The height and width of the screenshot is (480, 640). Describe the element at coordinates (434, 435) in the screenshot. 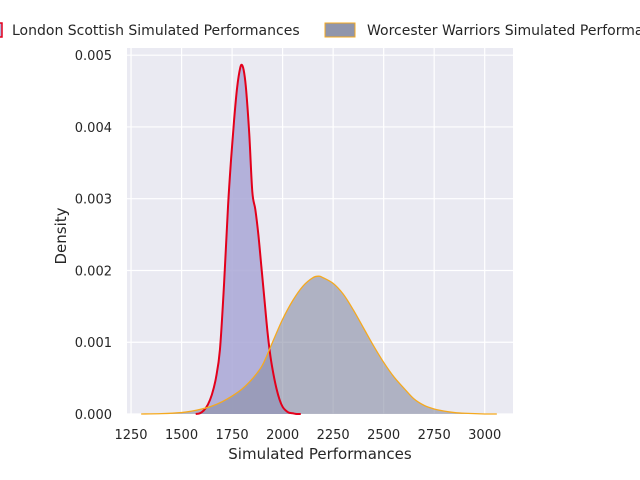

I see `x-tick-label: 2750` at that location.